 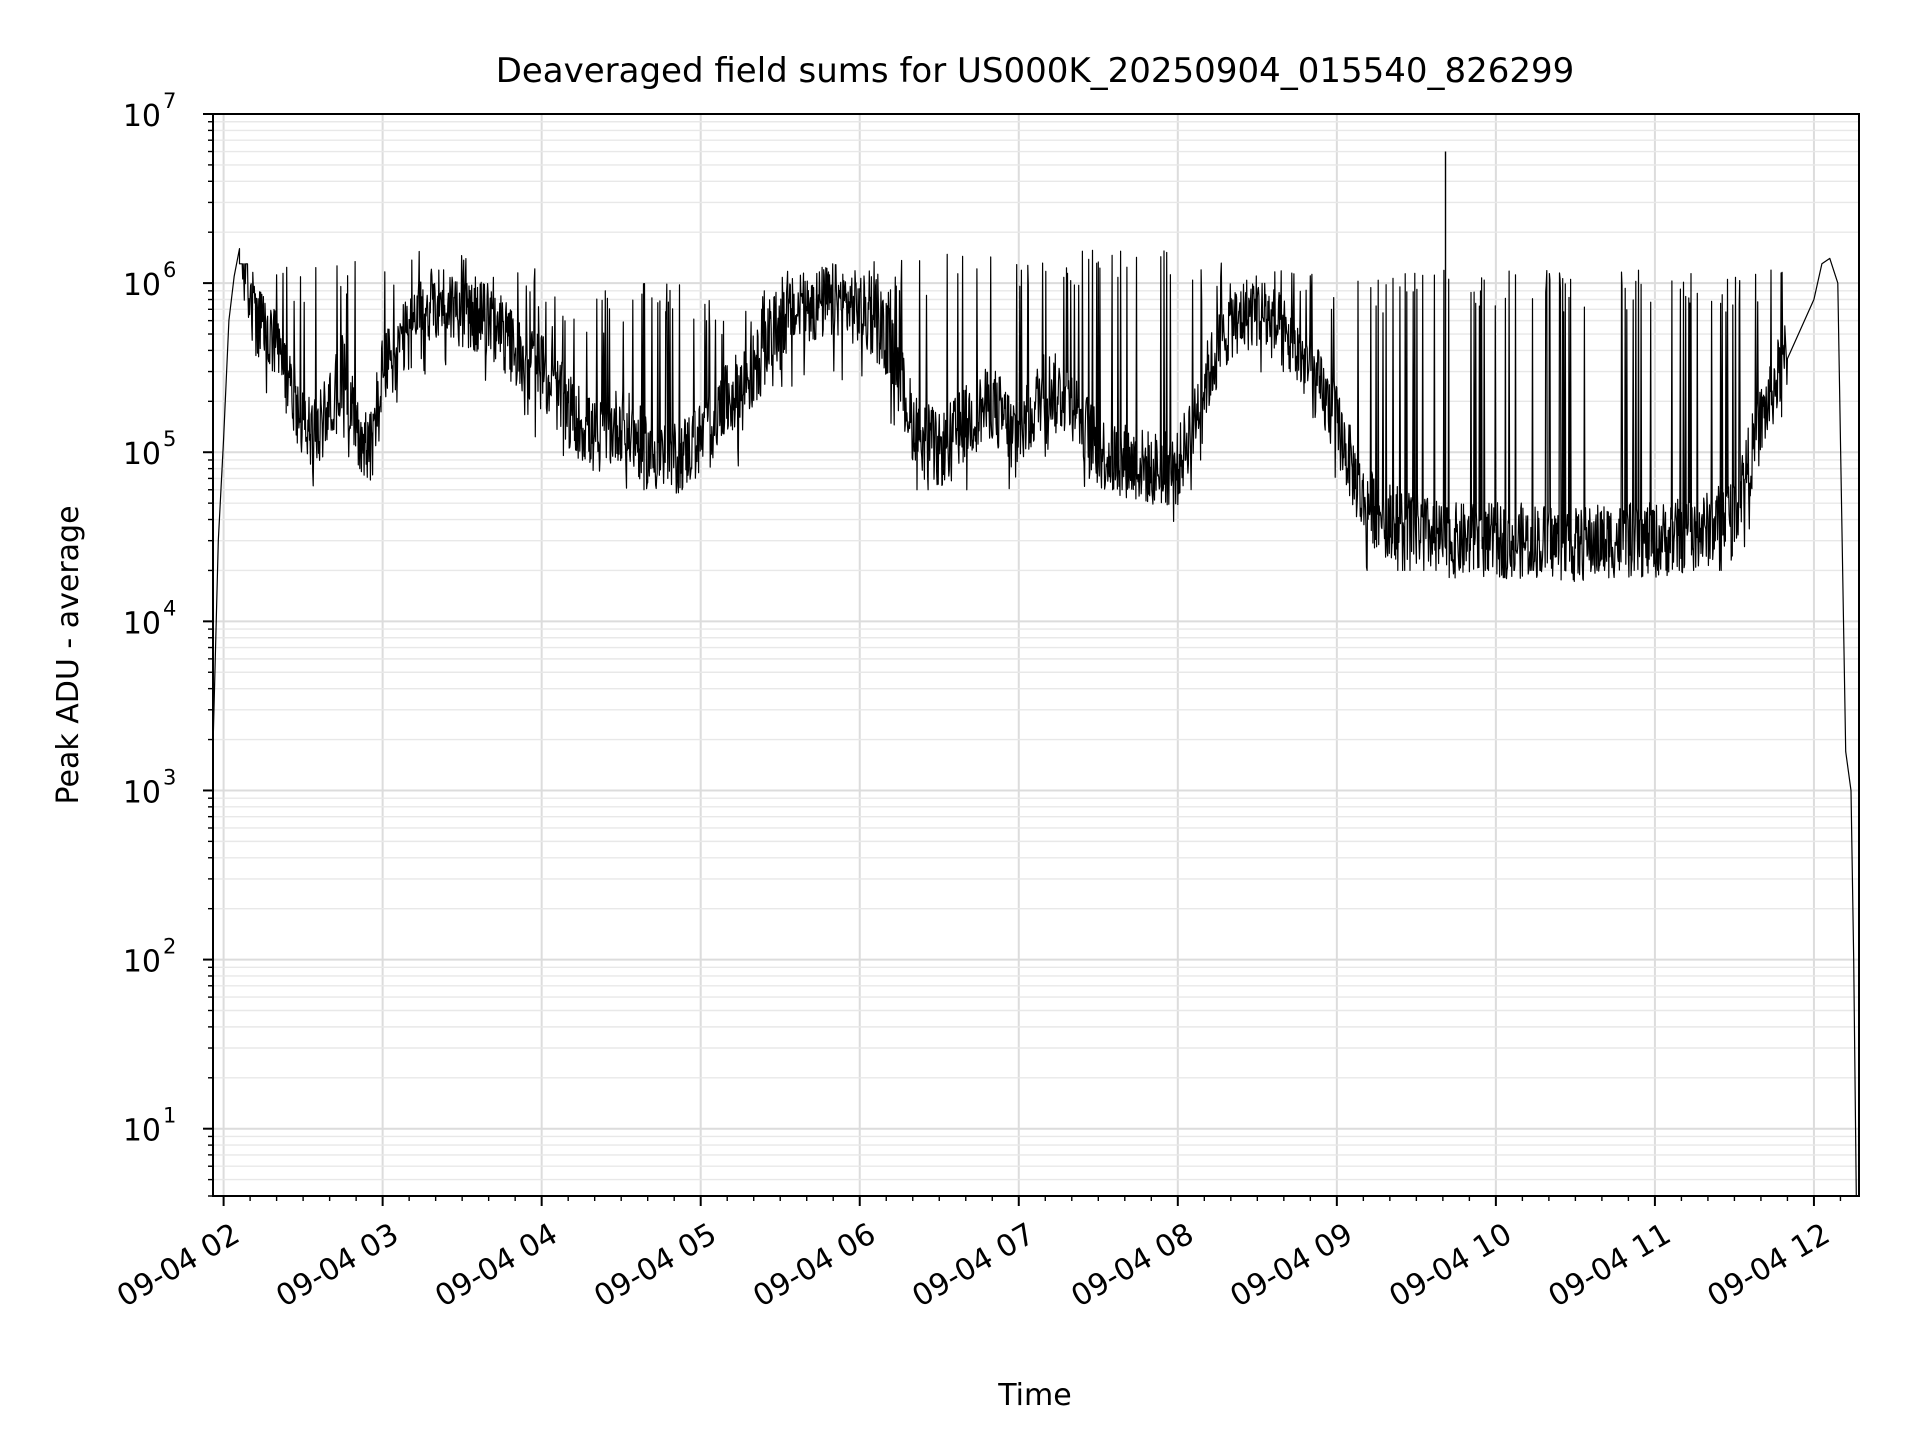 What do you see at coordinates (973, 1266) in the screenshot?
I see `x-tick-label: 09-04 07` at bounding box center [973, 1266].